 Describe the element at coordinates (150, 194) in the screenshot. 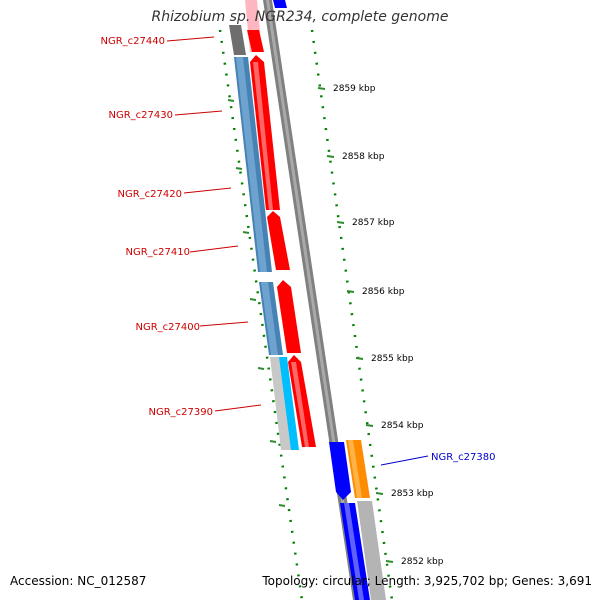

I see `gene-label: NGR_c27420` at that location.